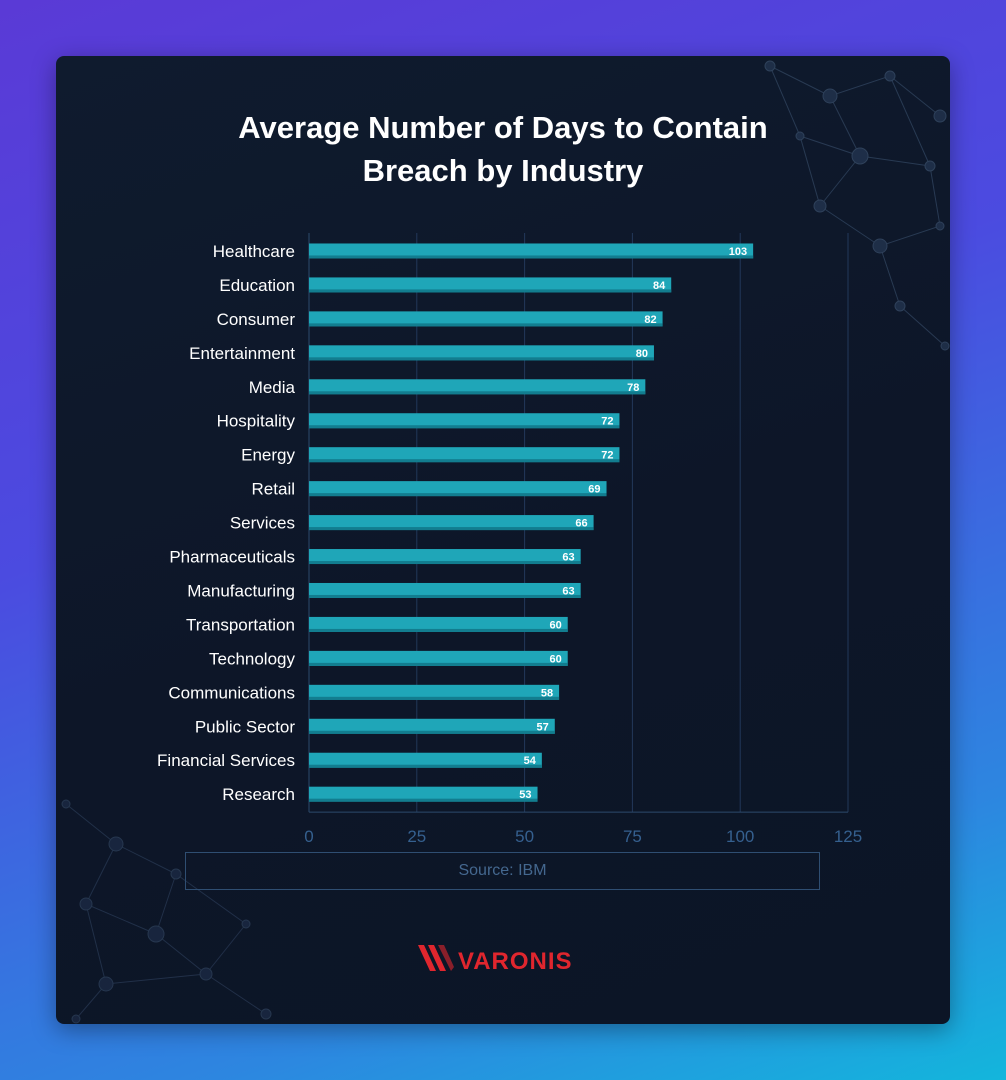  I want to click on x-tick-label: 125, so click(848, 836).